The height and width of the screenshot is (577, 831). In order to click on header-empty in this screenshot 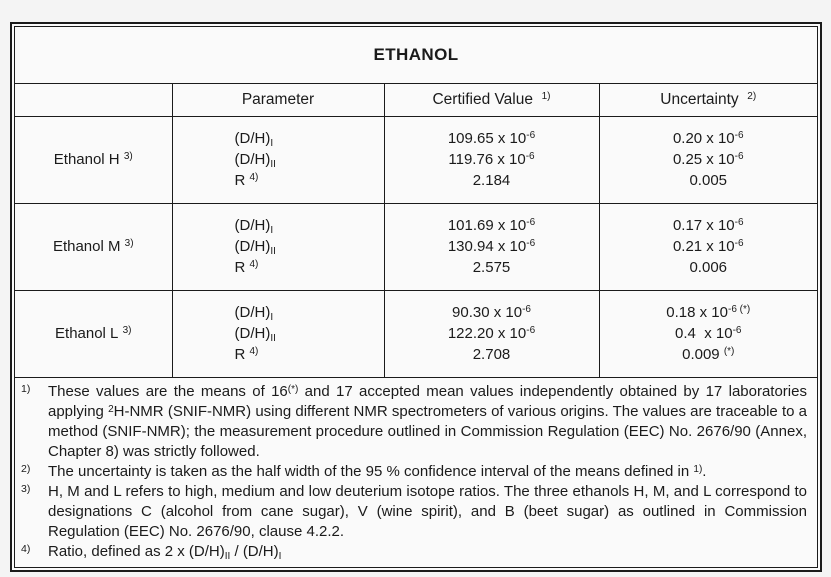, I will do `click(93, 100)`.